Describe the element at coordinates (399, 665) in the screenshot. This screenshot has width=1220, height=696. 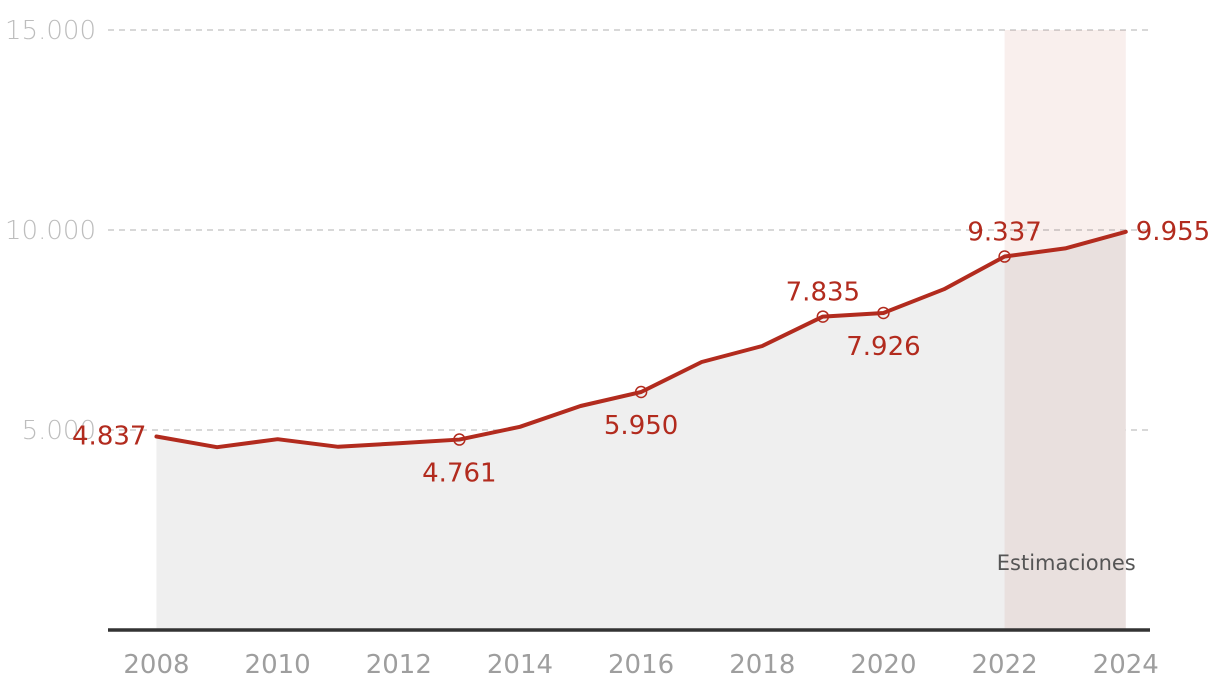
I see `x-tick-label: 2012` at that location.